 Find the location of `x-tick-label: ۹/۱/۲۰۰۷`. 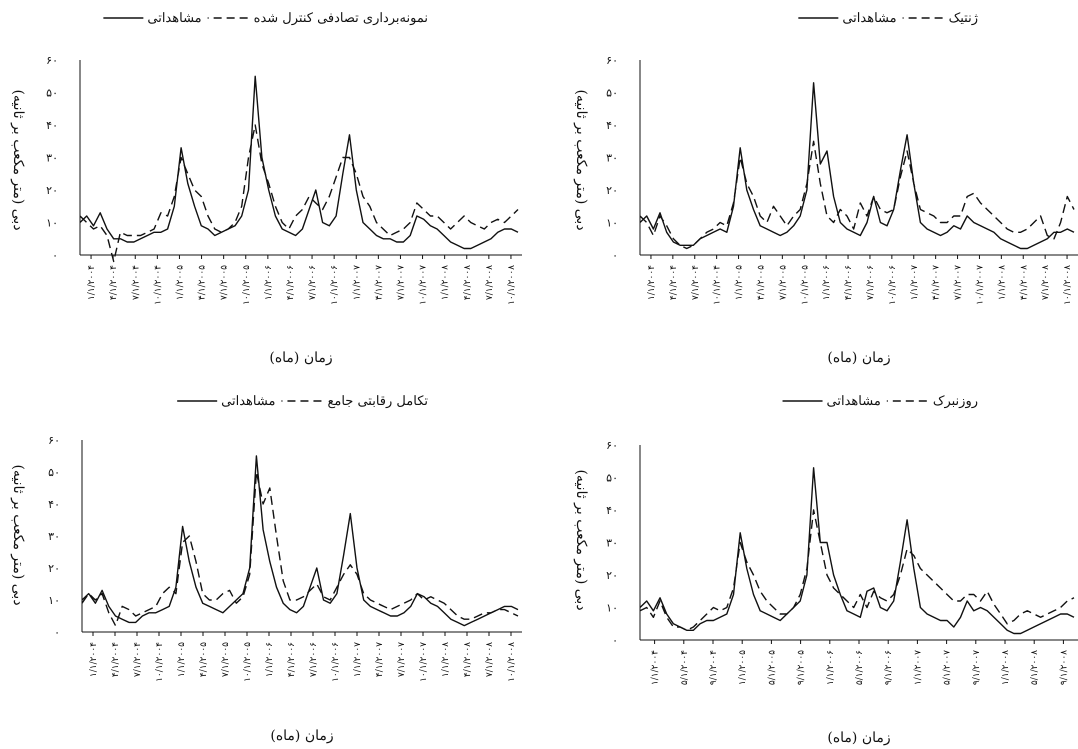

x-tick-label: ۹/۱/۲۰۰۷ is located at coordinates (977, 667).